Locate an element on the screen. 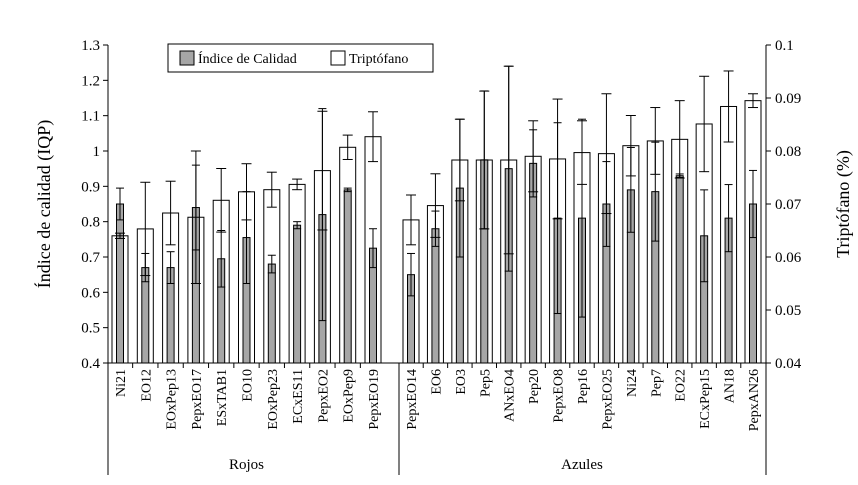  legend-swatch-quality-index is located at coordinates (187, 58).